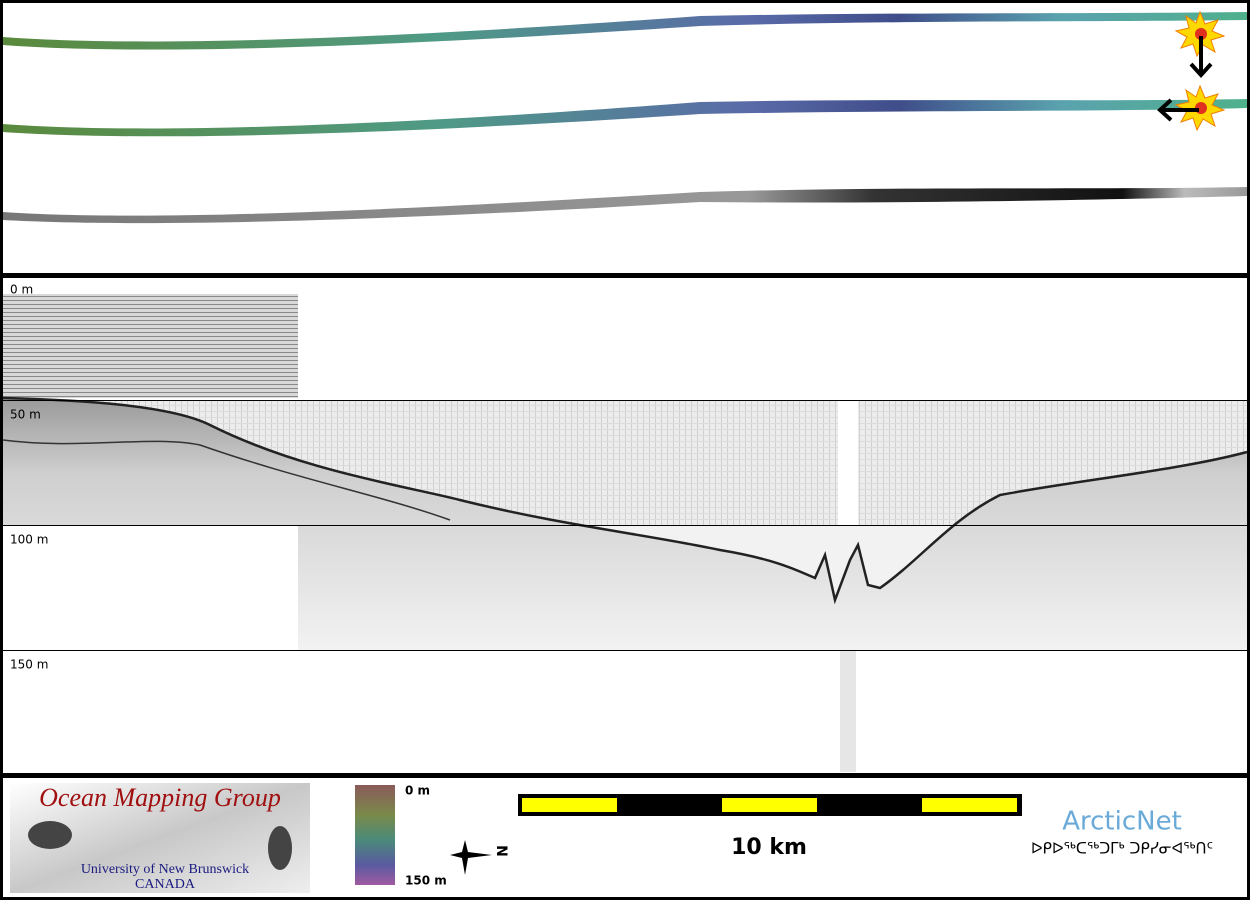 The image size is (1250, 900). Describe the element at coordinates (1201, 34) in the screenshot. I see `start-marker-center` at that location.